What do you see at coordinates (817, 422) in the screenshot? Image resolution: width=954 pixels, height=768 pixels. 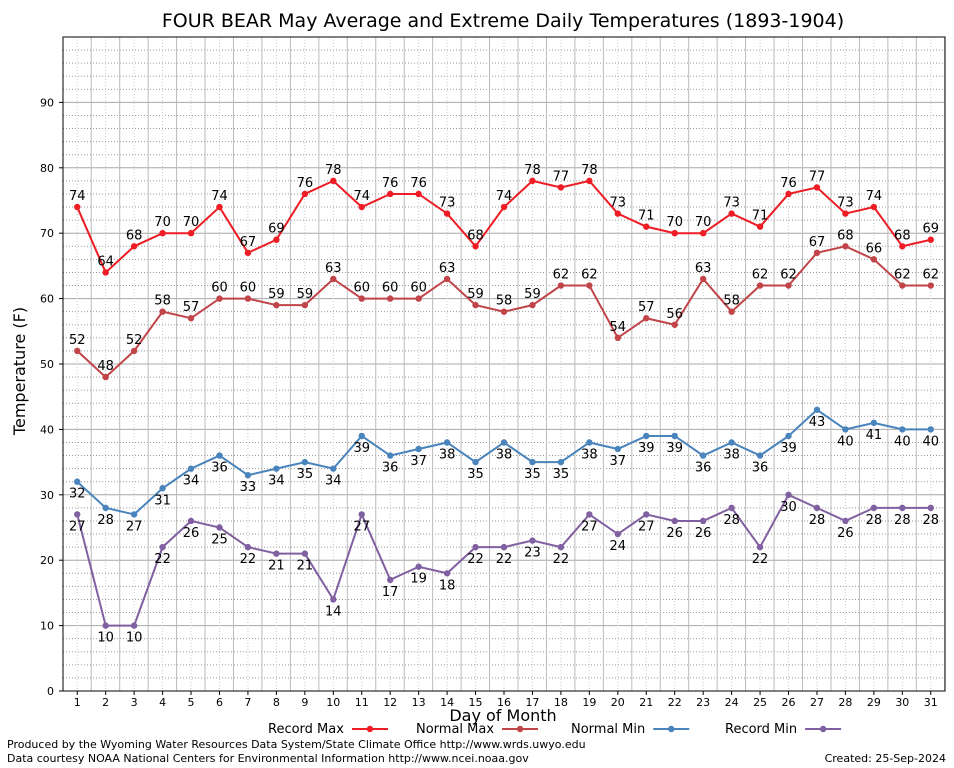 I see `normal-min-data-label: 43` at bounding box center [817, 422].